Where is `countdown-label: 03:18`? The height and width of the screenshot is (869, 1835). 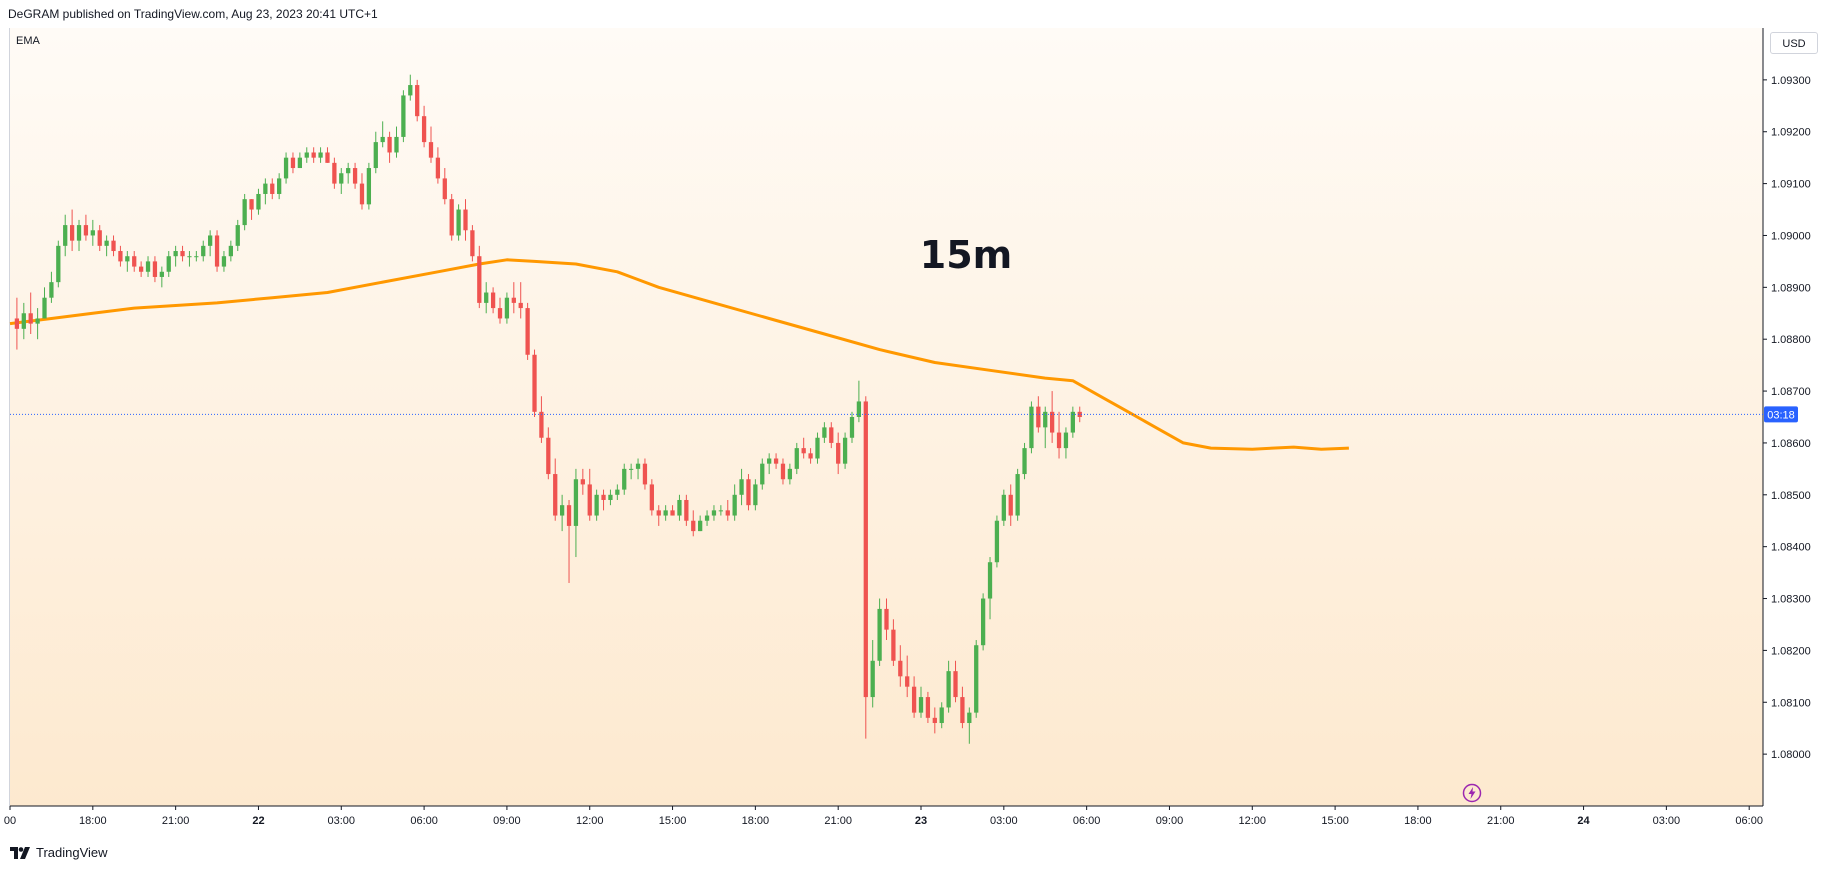
countdown-label: 03:18 is located at coordinates (1781, 415).